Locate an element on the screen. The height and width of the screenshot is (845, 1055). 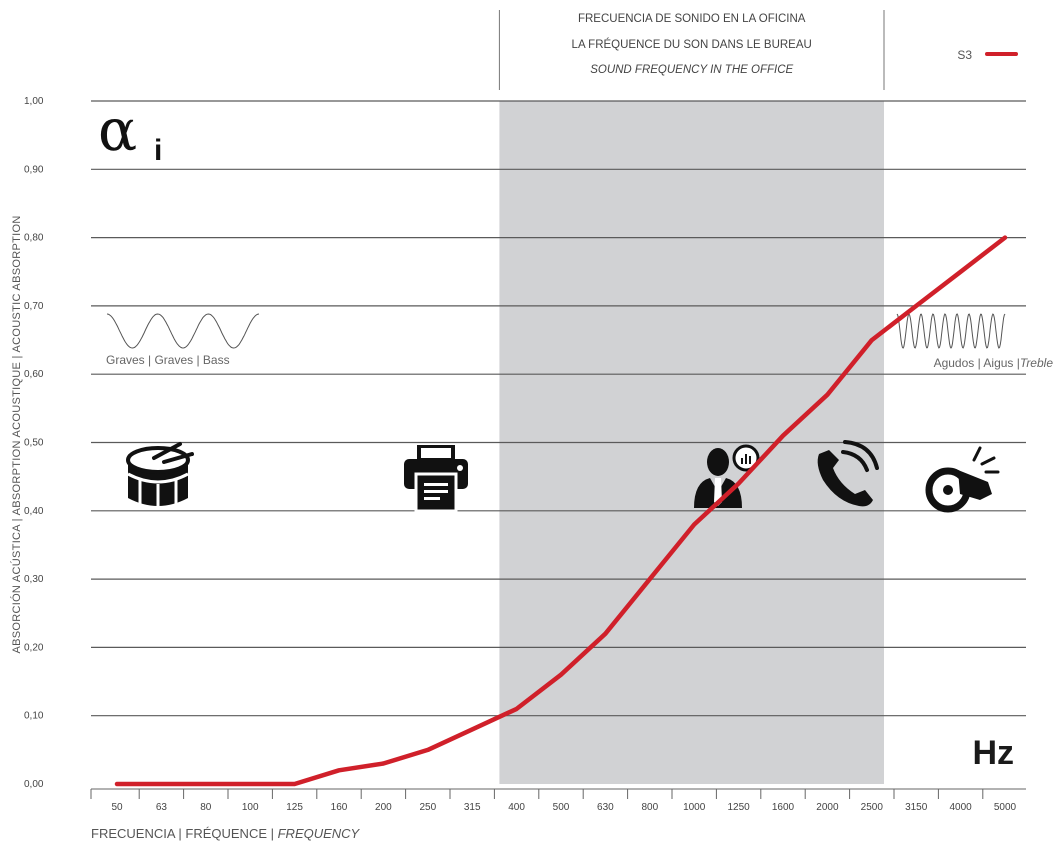
y-tick-label: 0,80 is located at coordinates (34, 238).